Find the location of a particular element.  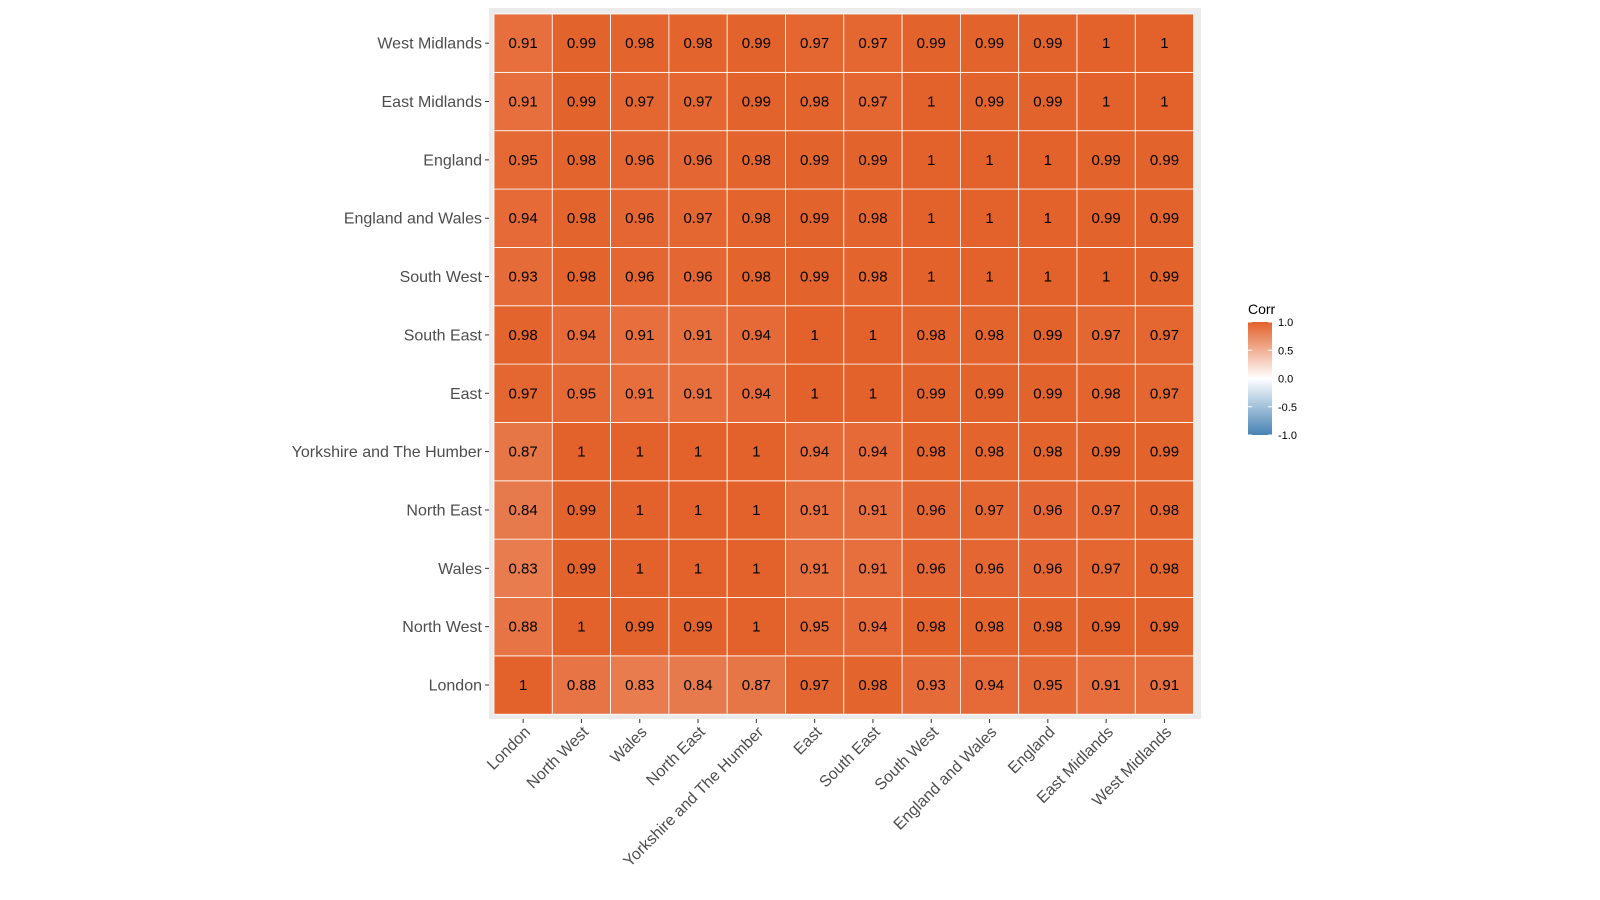

cell-value-label: 0.94 is located at coordinates (523, 218).